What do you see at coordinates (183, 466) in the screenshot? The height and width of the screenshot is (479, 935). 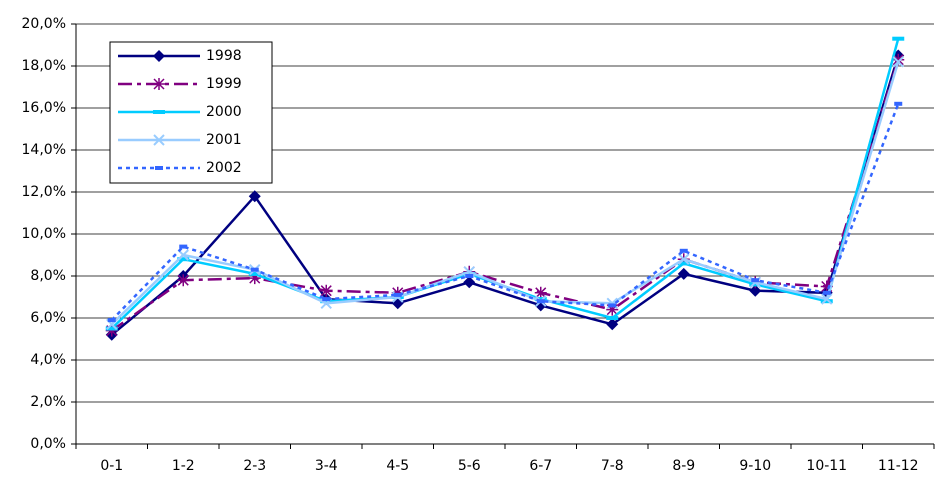 I see `x-tick-label: 1-2` at bounding box center [183, 466].